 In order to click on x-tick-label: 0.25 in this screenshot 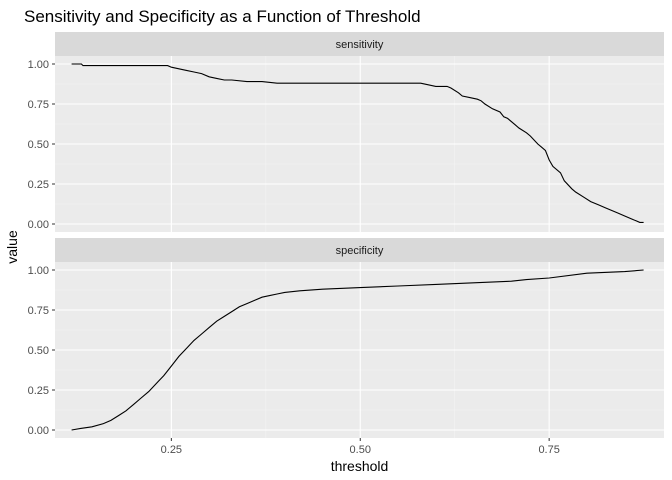, I will do `click(171, 450)`.